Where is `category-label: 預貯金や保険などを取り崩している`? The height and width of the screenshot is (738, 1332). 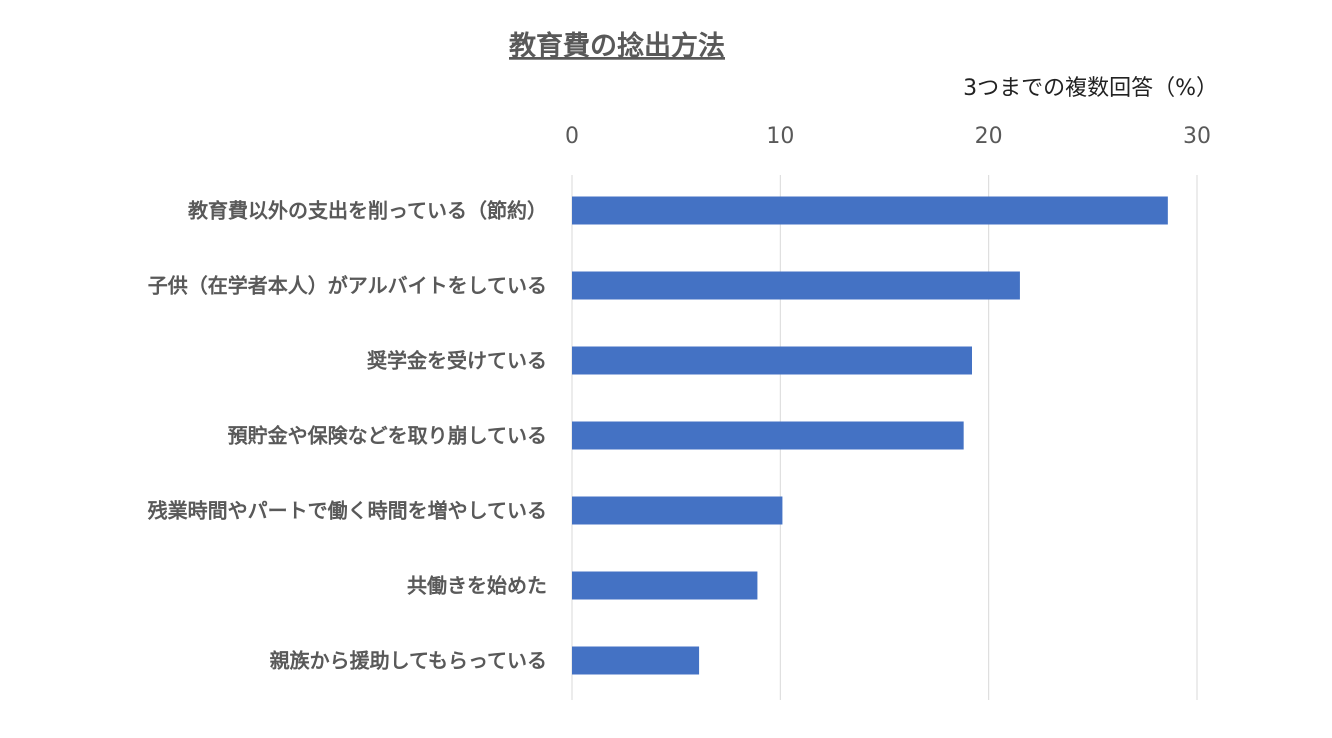 category-label: 預貯金や保険などを取り崩している is located at coordinates (387, 436).